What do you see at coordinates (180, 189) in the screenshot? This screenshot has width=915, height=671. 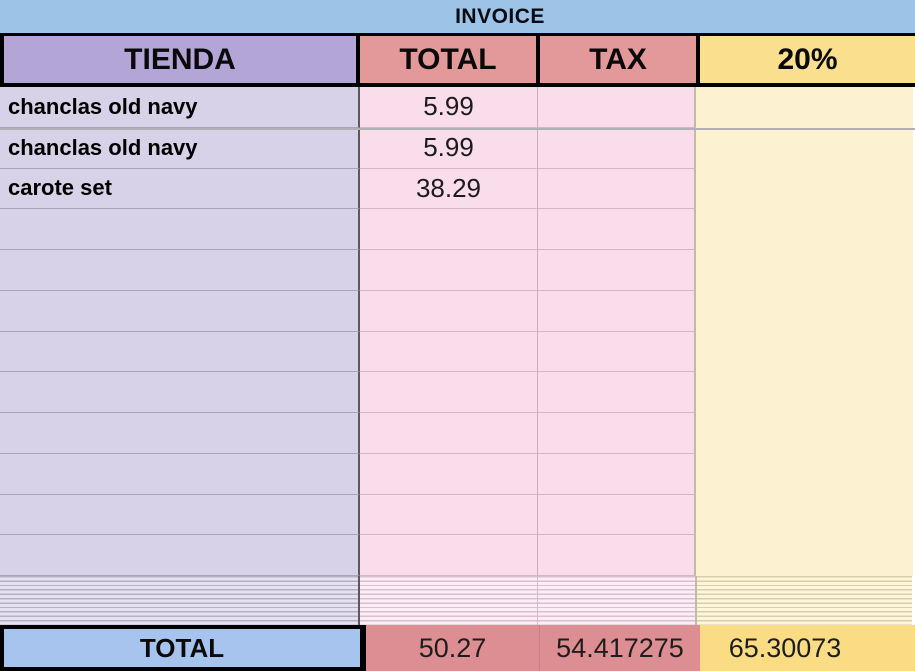 I see `item-name-cell: carote set` at bounding box center [180, 189].